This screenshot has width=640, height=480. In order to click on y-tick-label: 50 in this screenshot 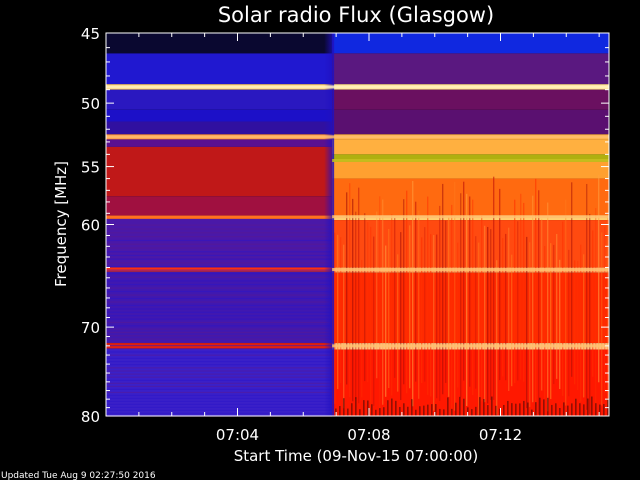, I will do `click(90, 104)`.